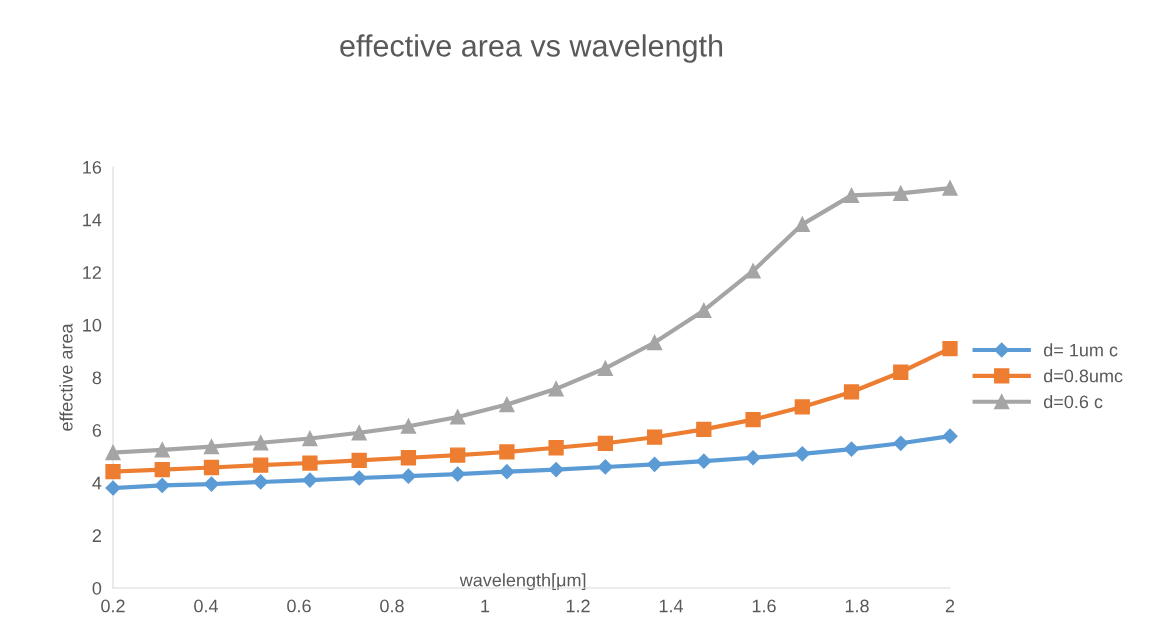 Image resolution: width=1164 pixels, height=639 pixels. What do you see at coordinates (671, 606) in the screenshot?
I see `x-tick-label: 1.4` at bounding box center [671, 606].